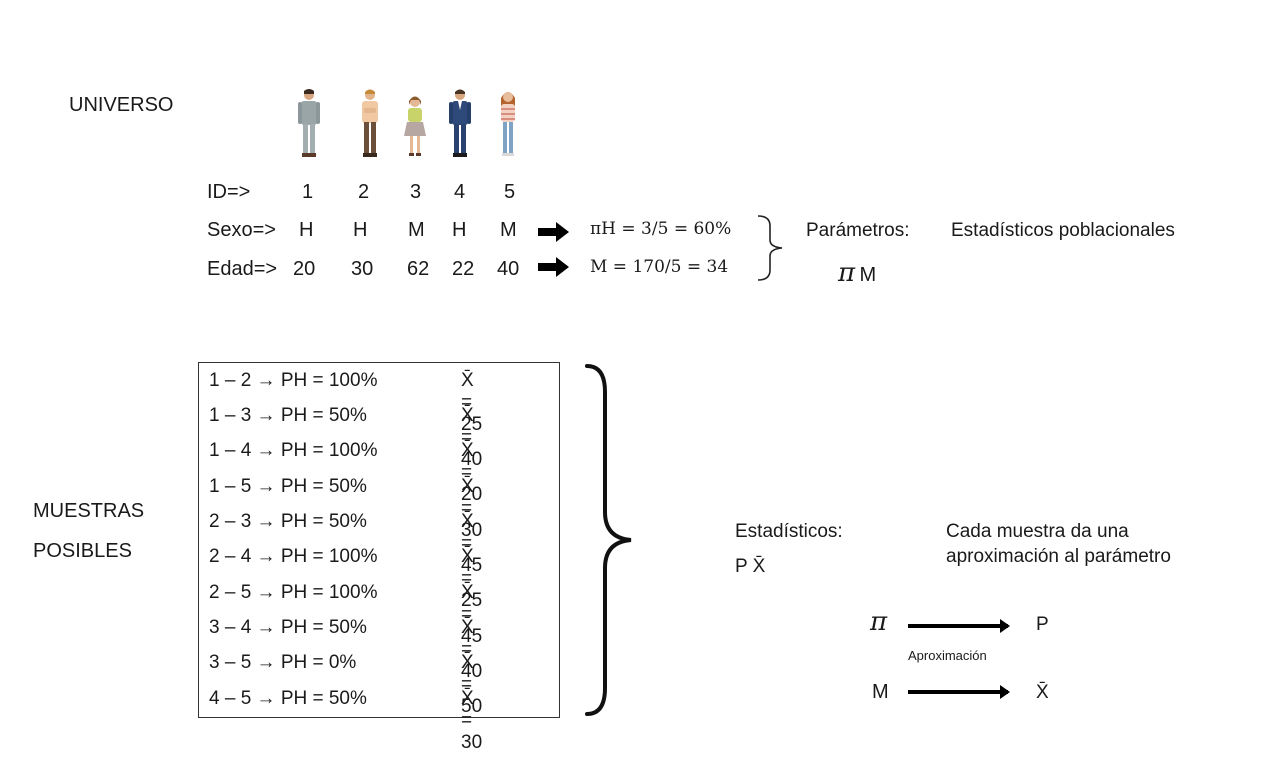  What do you see at coordinates (1058, 556) in the screenshot?
I see `note-line2: aproximación al parámetro` at bounding box center [1058, 556].